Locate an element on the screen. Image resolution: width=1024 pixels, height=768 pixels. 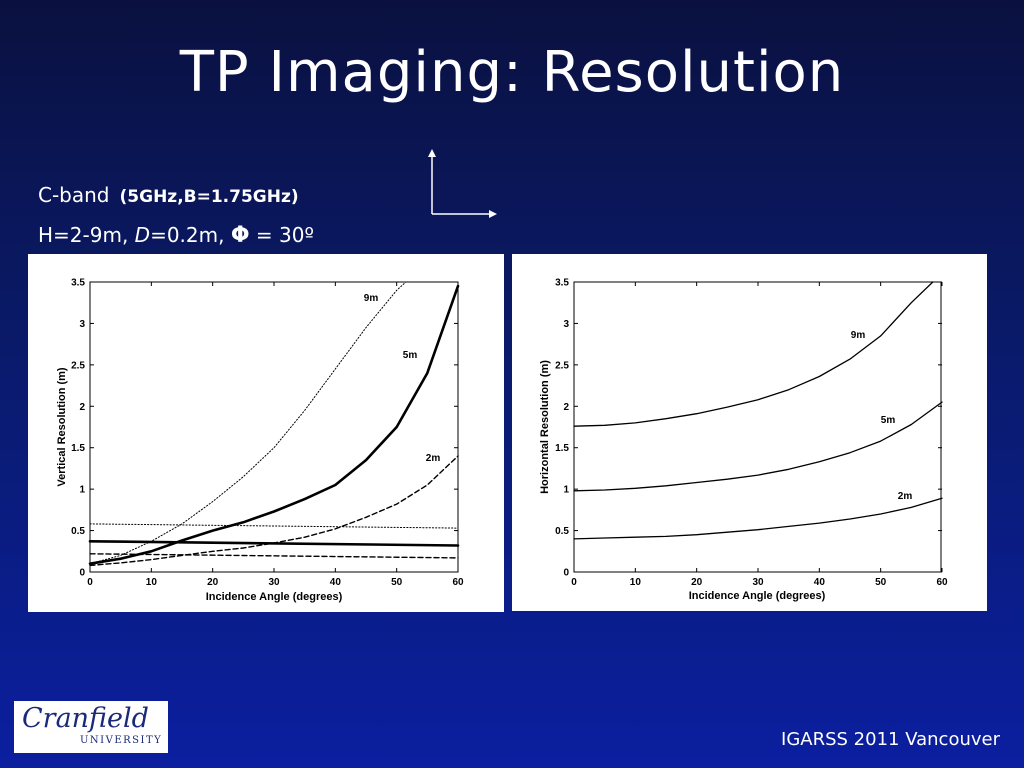
phi-symbol: Φ is located at coordinates (240, 235).